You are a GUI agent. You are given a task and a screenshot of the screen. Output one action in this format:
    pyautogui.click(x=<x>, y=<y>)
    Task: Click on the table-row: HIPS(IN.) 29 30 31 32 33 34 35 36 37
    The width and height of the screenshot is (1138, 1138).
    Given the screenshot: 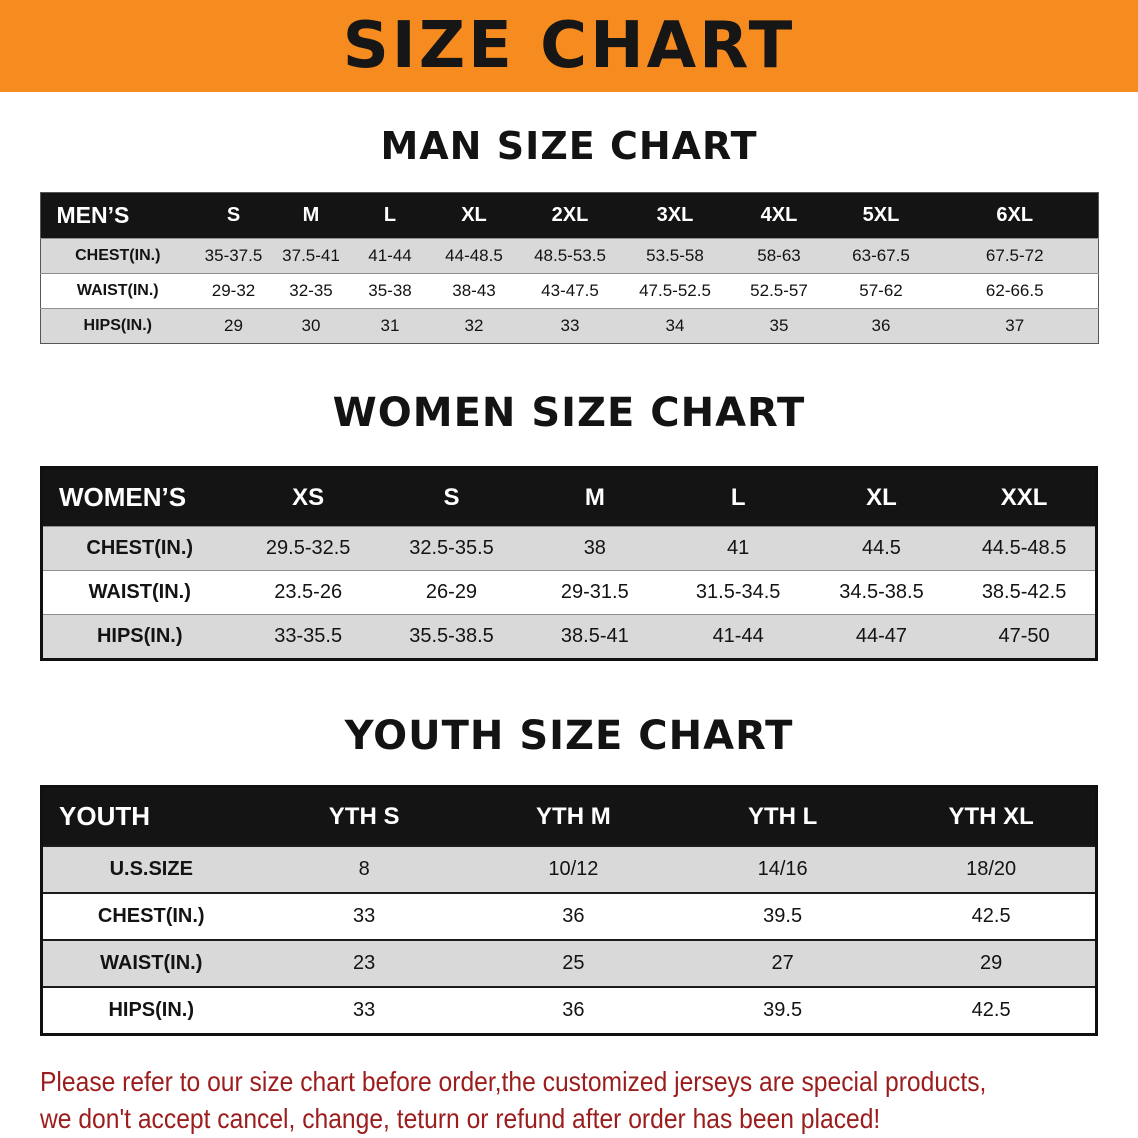 What is the action you would take?
    pyautogui.click(x=569, y=326)
    